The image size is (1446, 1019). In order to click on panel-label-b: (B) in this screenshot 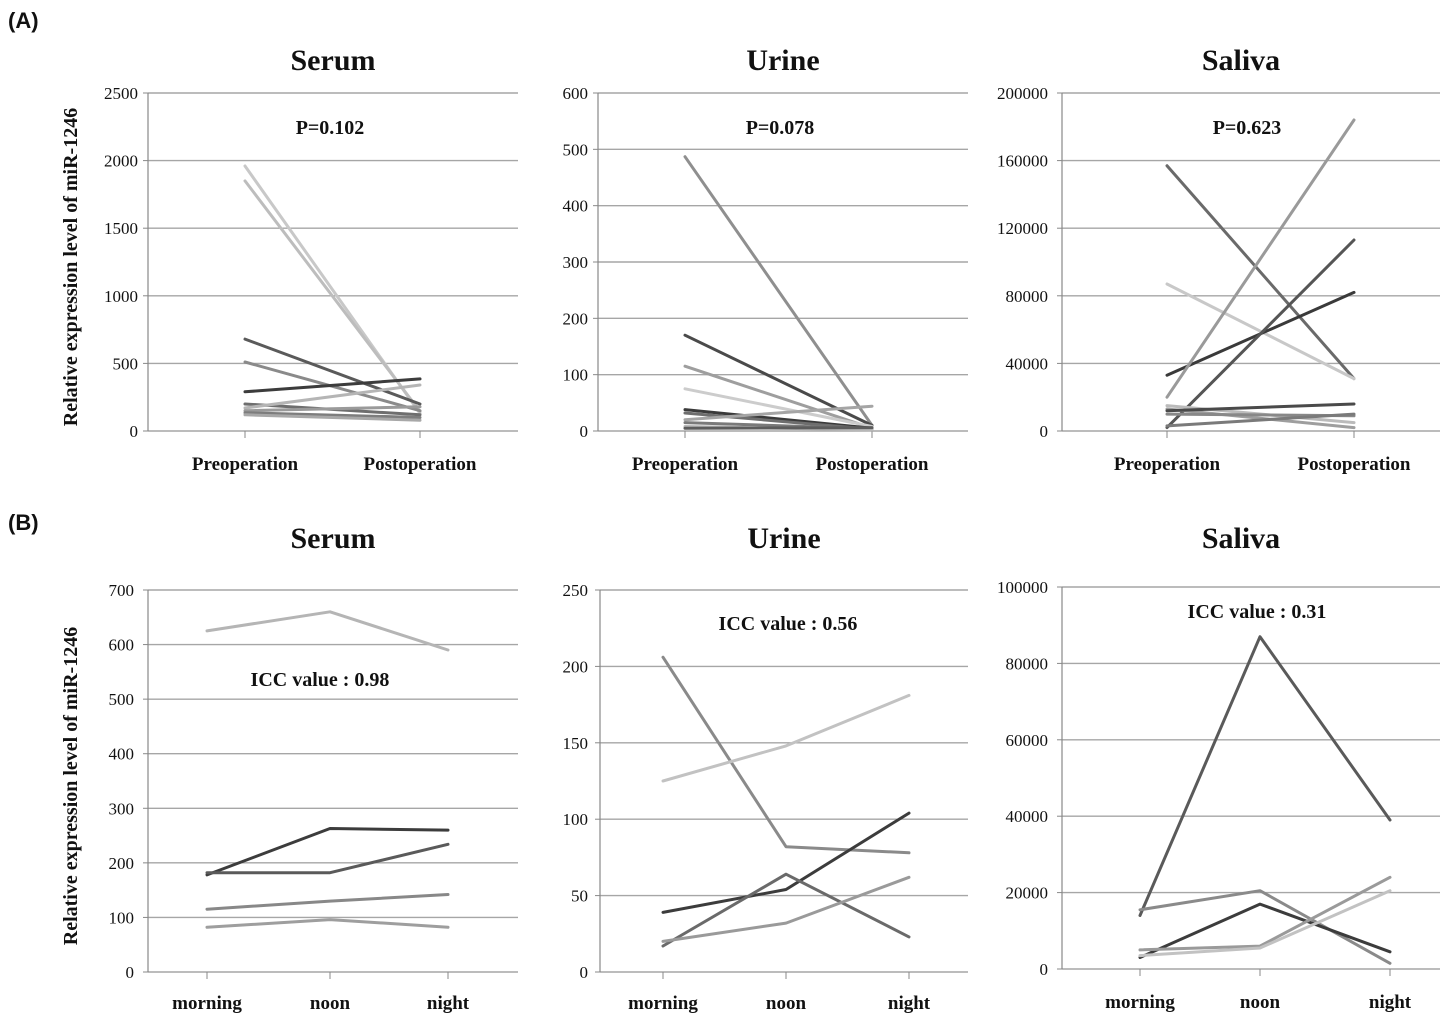, I will do `click(23, 522)`.